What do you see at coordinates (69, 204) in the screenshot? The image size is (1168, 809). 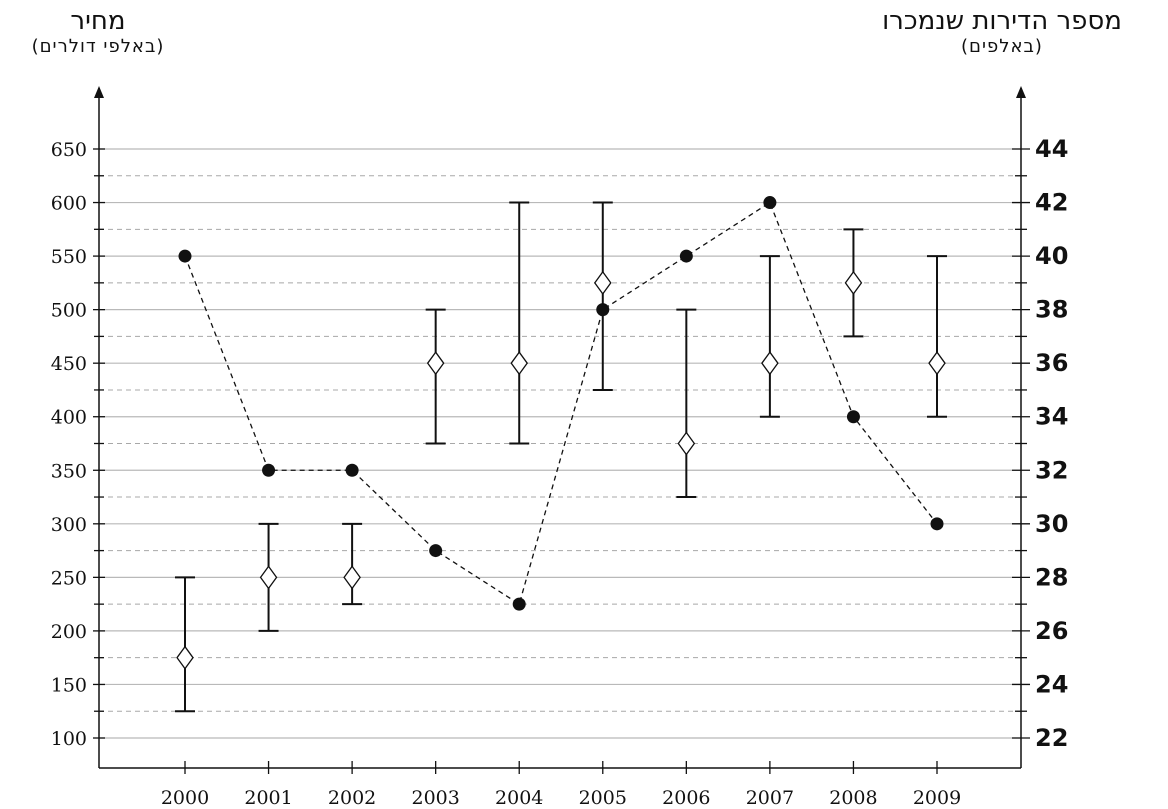 I see `left-tick-label: 600` at bounding box center [69, 204].